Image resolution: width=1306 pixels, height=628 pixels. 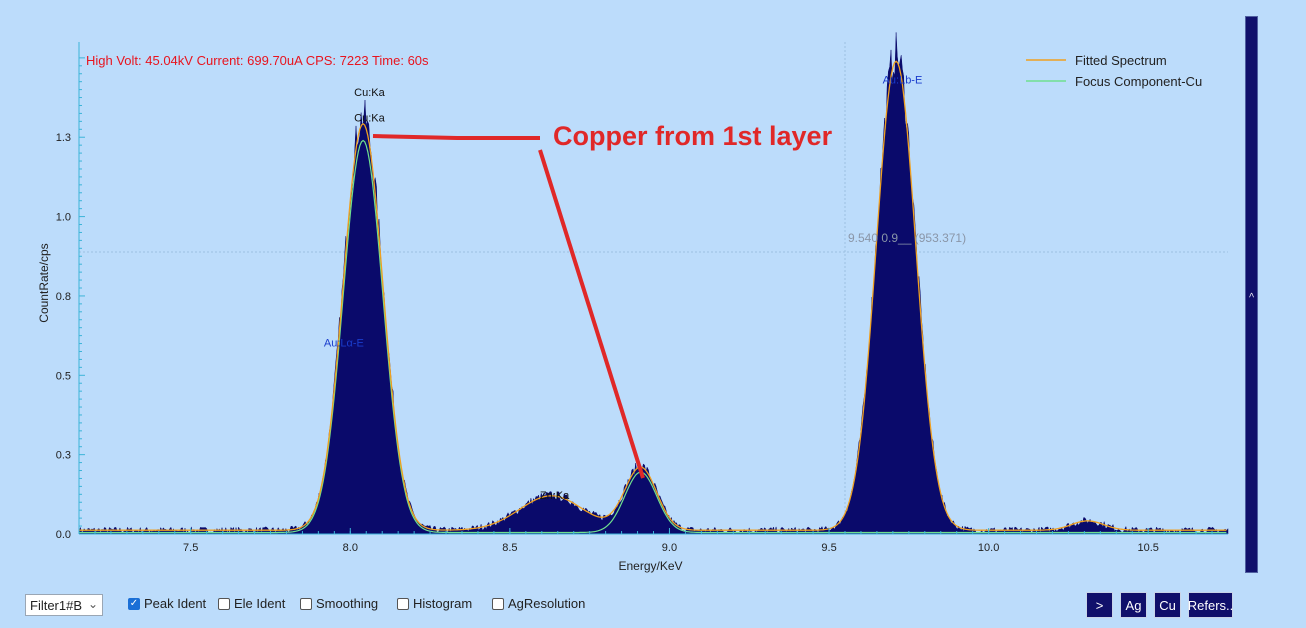 What do you see at coordinates (1147, 548) in the screenshot?
I see `x-tick-label: 10.5` at bounding box center [1147, 548].